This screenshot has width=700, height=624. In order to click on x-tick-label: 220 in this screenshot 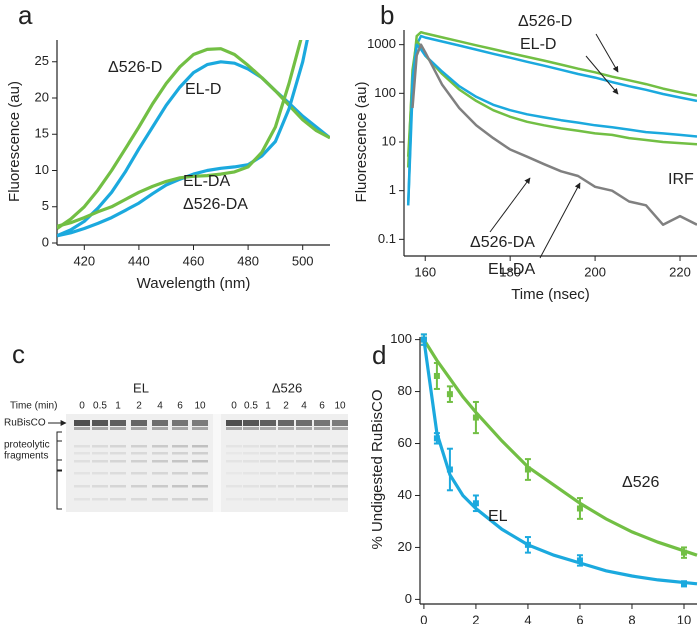, I will do `click(680, 271)`.